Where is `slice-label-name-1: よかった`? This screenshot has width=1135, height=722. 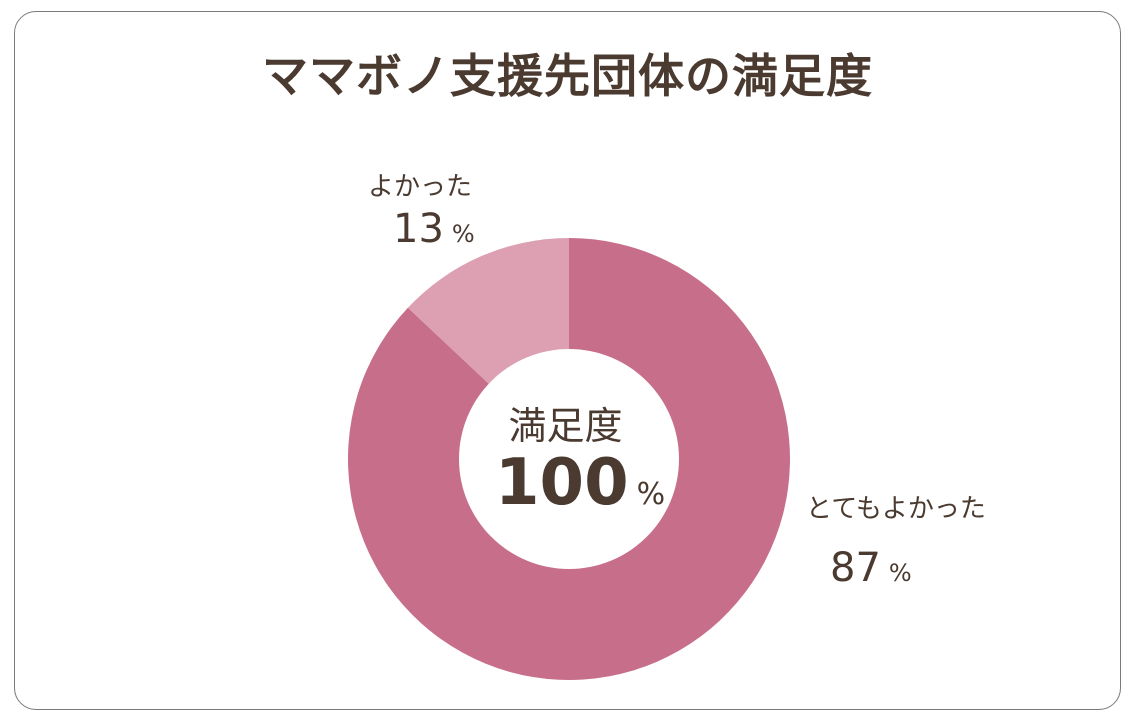 slice-label-name-1: よかった is located at coordinates (420, 187).